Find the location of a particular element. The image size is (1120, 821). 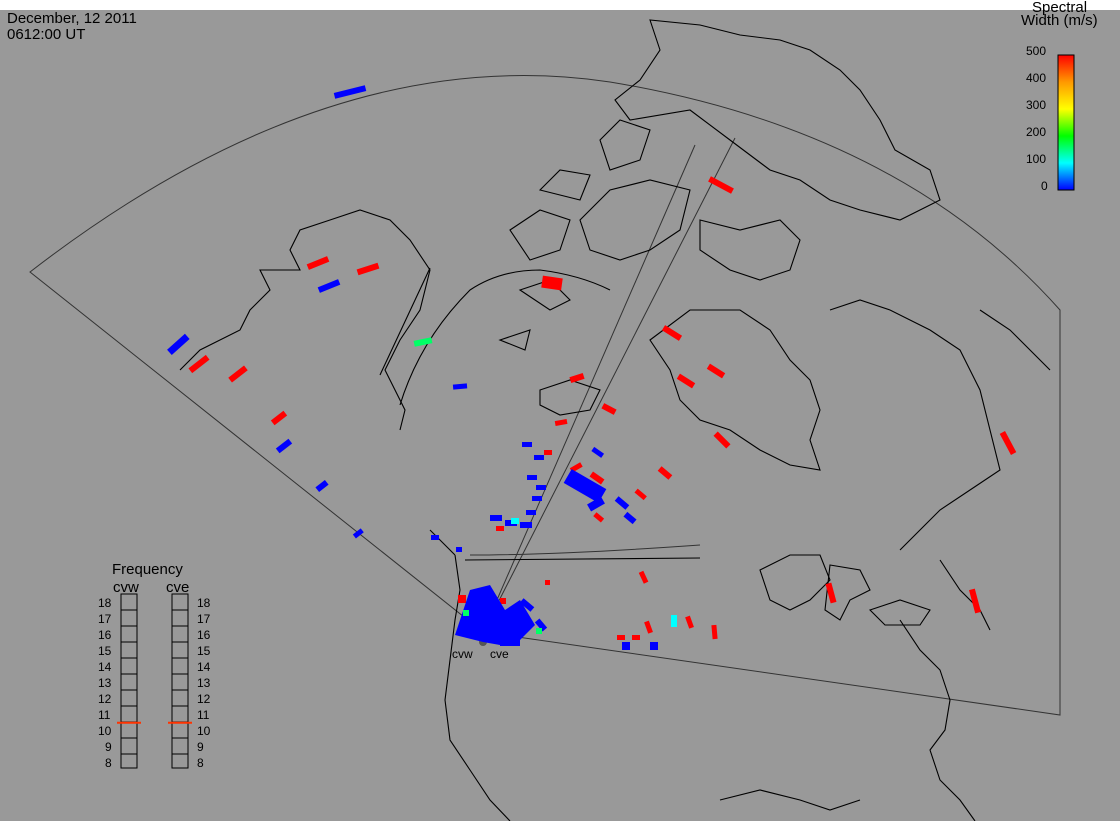

colorbar is located at coordinates (1066, 122).